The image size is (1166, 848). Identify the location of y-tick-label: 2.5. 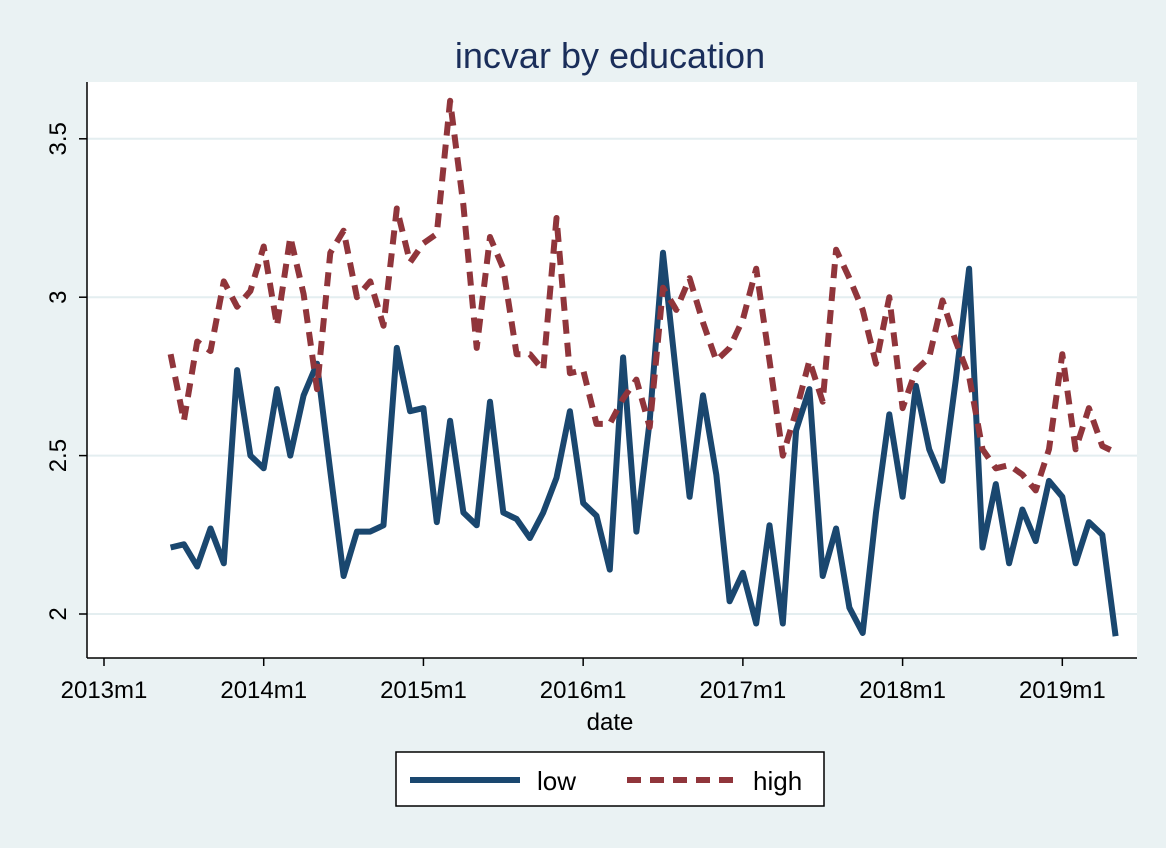
(58, 455).